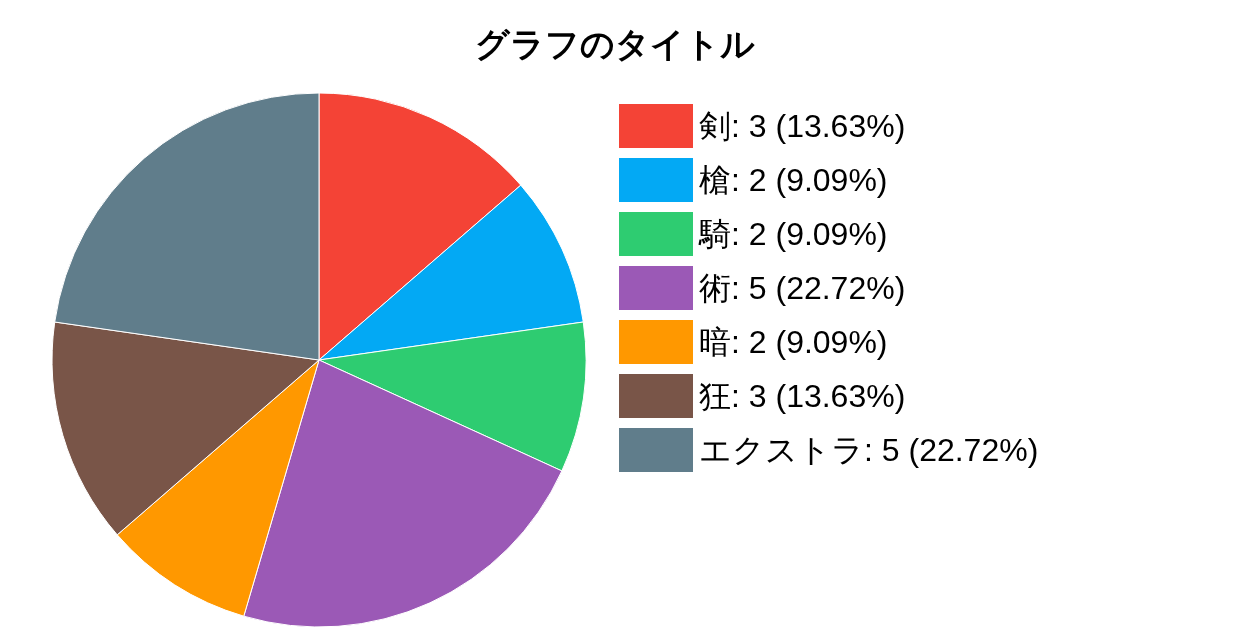  Describe the element at coordinates (793, 342) in the screenshot. I see `legend-label: 暗: 2 (9.09%)` at that location.